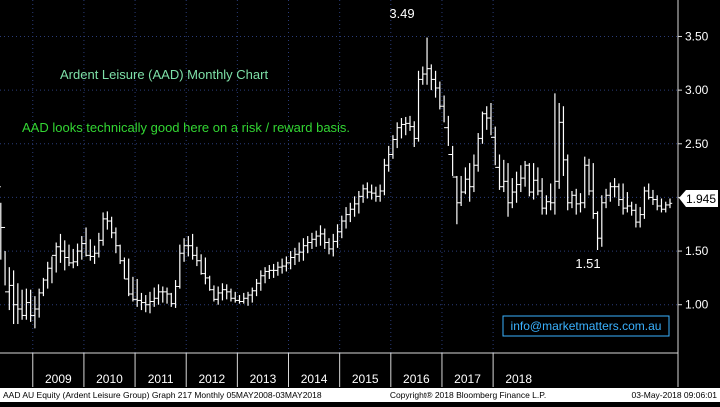 The height and width of the screenshot is (407, 720). I want to click on x-axis-ticks: 2009 2010 2011 2012 2013 2014 2015 2016 2017 2018, so click(282, 370).